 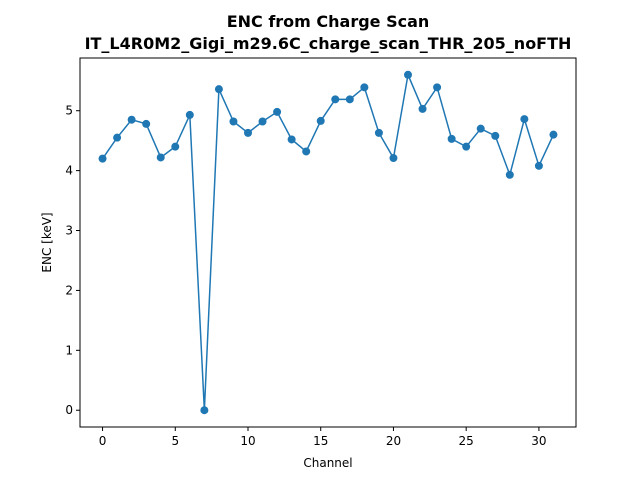 What do you see at coordinates (69, 111) in the screenshot?
I see `y-tick-label: 5` at bounding box center [69, 111].